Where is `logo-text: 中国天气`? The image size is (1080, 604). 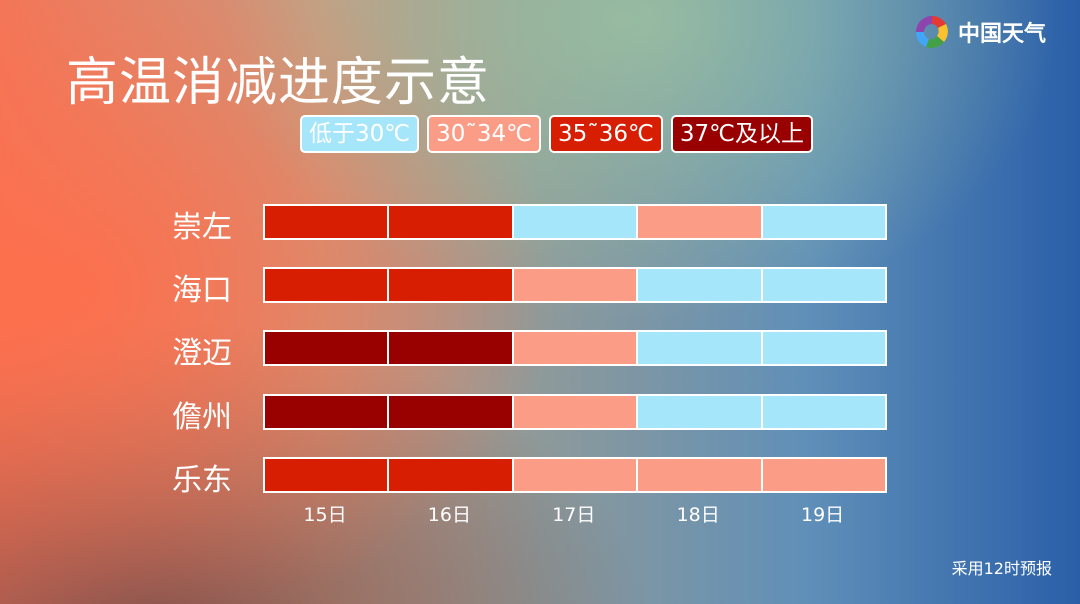
logo-text: 中国天气 is located at coordinates (1002, 34).